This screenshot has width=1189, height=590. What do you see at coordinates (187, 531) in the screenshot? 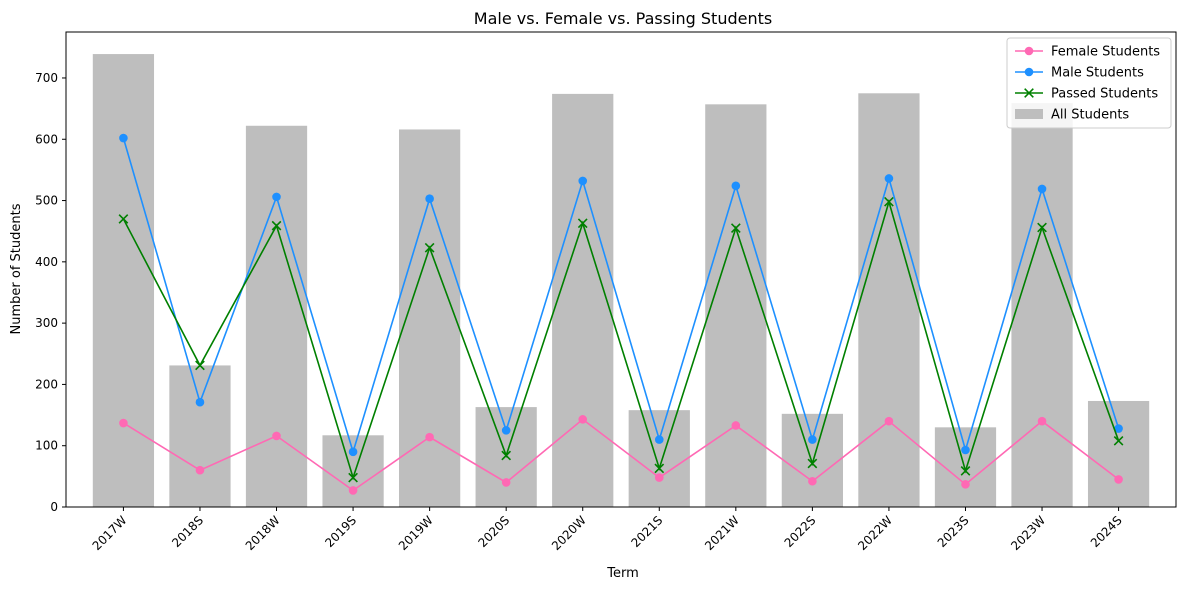
I see `x-tick-label-2018s: 2018S` at bounding box center [187, 531].